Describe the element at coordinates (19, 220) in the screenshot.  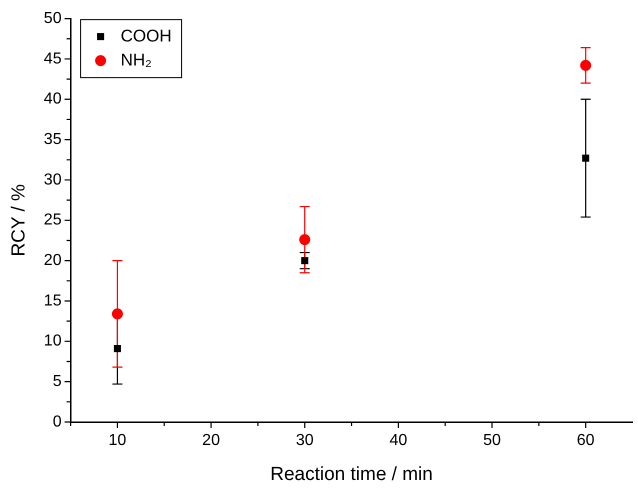
I see `y-axis-title: RCY / %` at that location.